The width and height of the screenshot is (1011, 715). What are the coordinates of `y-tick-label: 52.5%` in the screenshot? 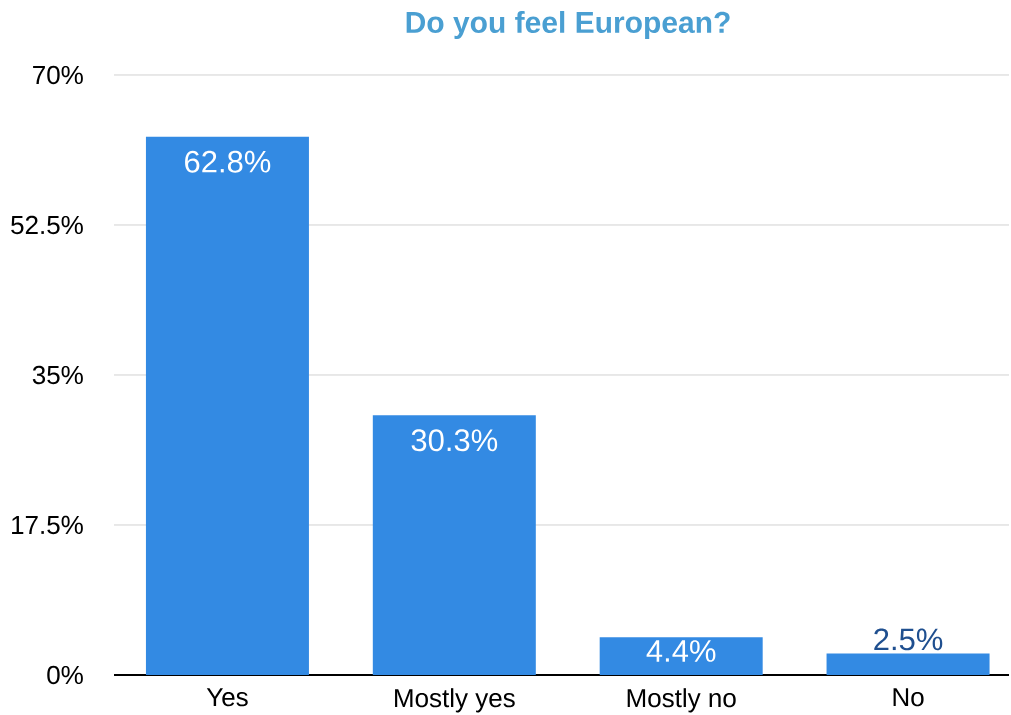 It's located at (47, 225).